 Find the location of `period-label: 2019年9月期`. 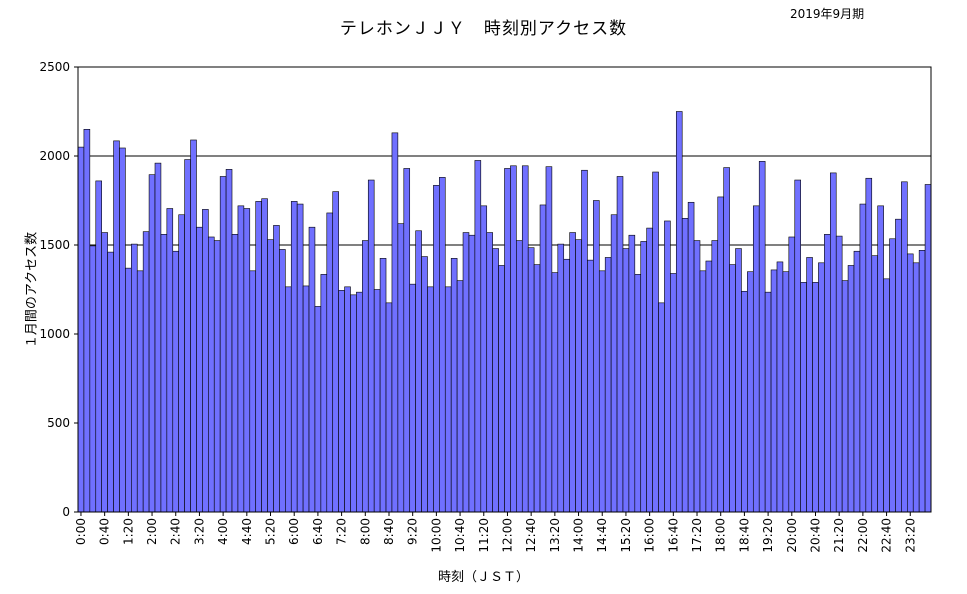

period-label: 2019年9月期 is located at coordinates (827, 14).